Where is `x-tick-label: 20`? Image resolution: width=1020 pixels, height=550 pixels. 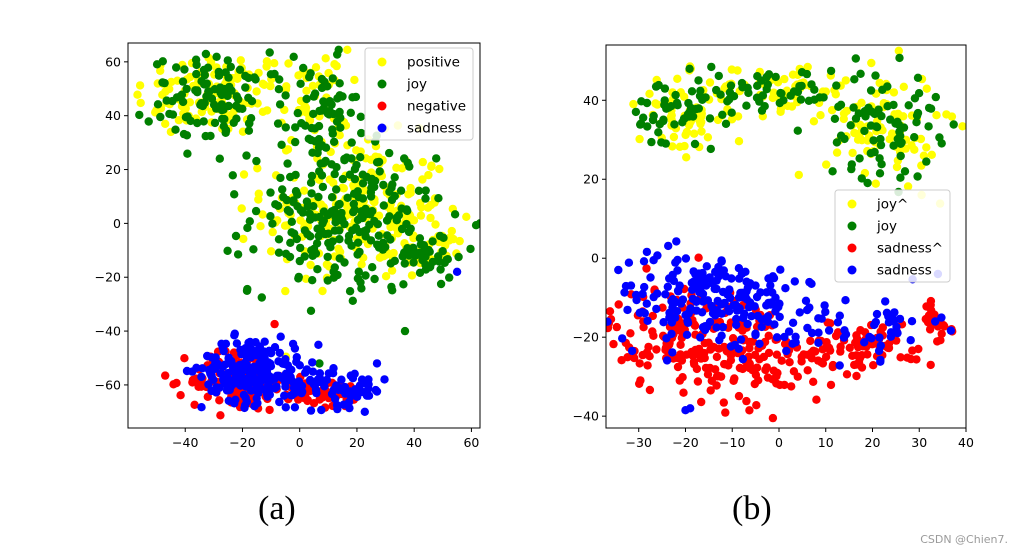
x-tick-label: 20 is located at coordinates (357, 442).